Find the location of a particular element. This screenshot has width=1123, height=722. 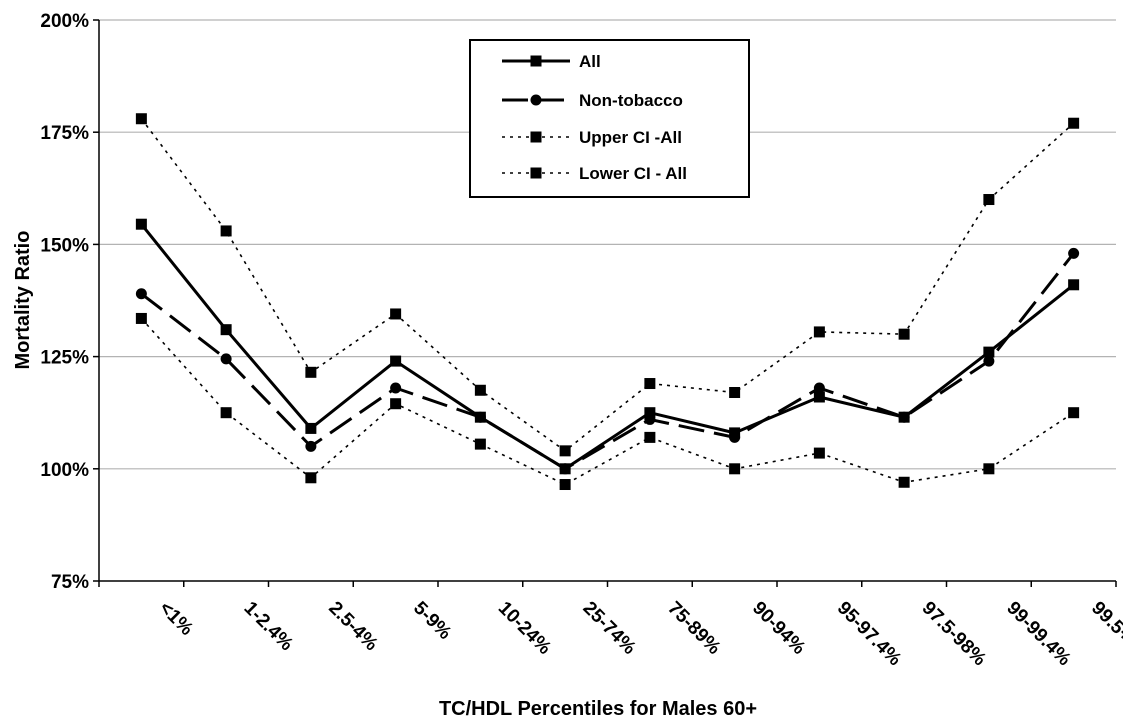

x-tick-label: 99.5+% is located at coordinates (1105, 628).